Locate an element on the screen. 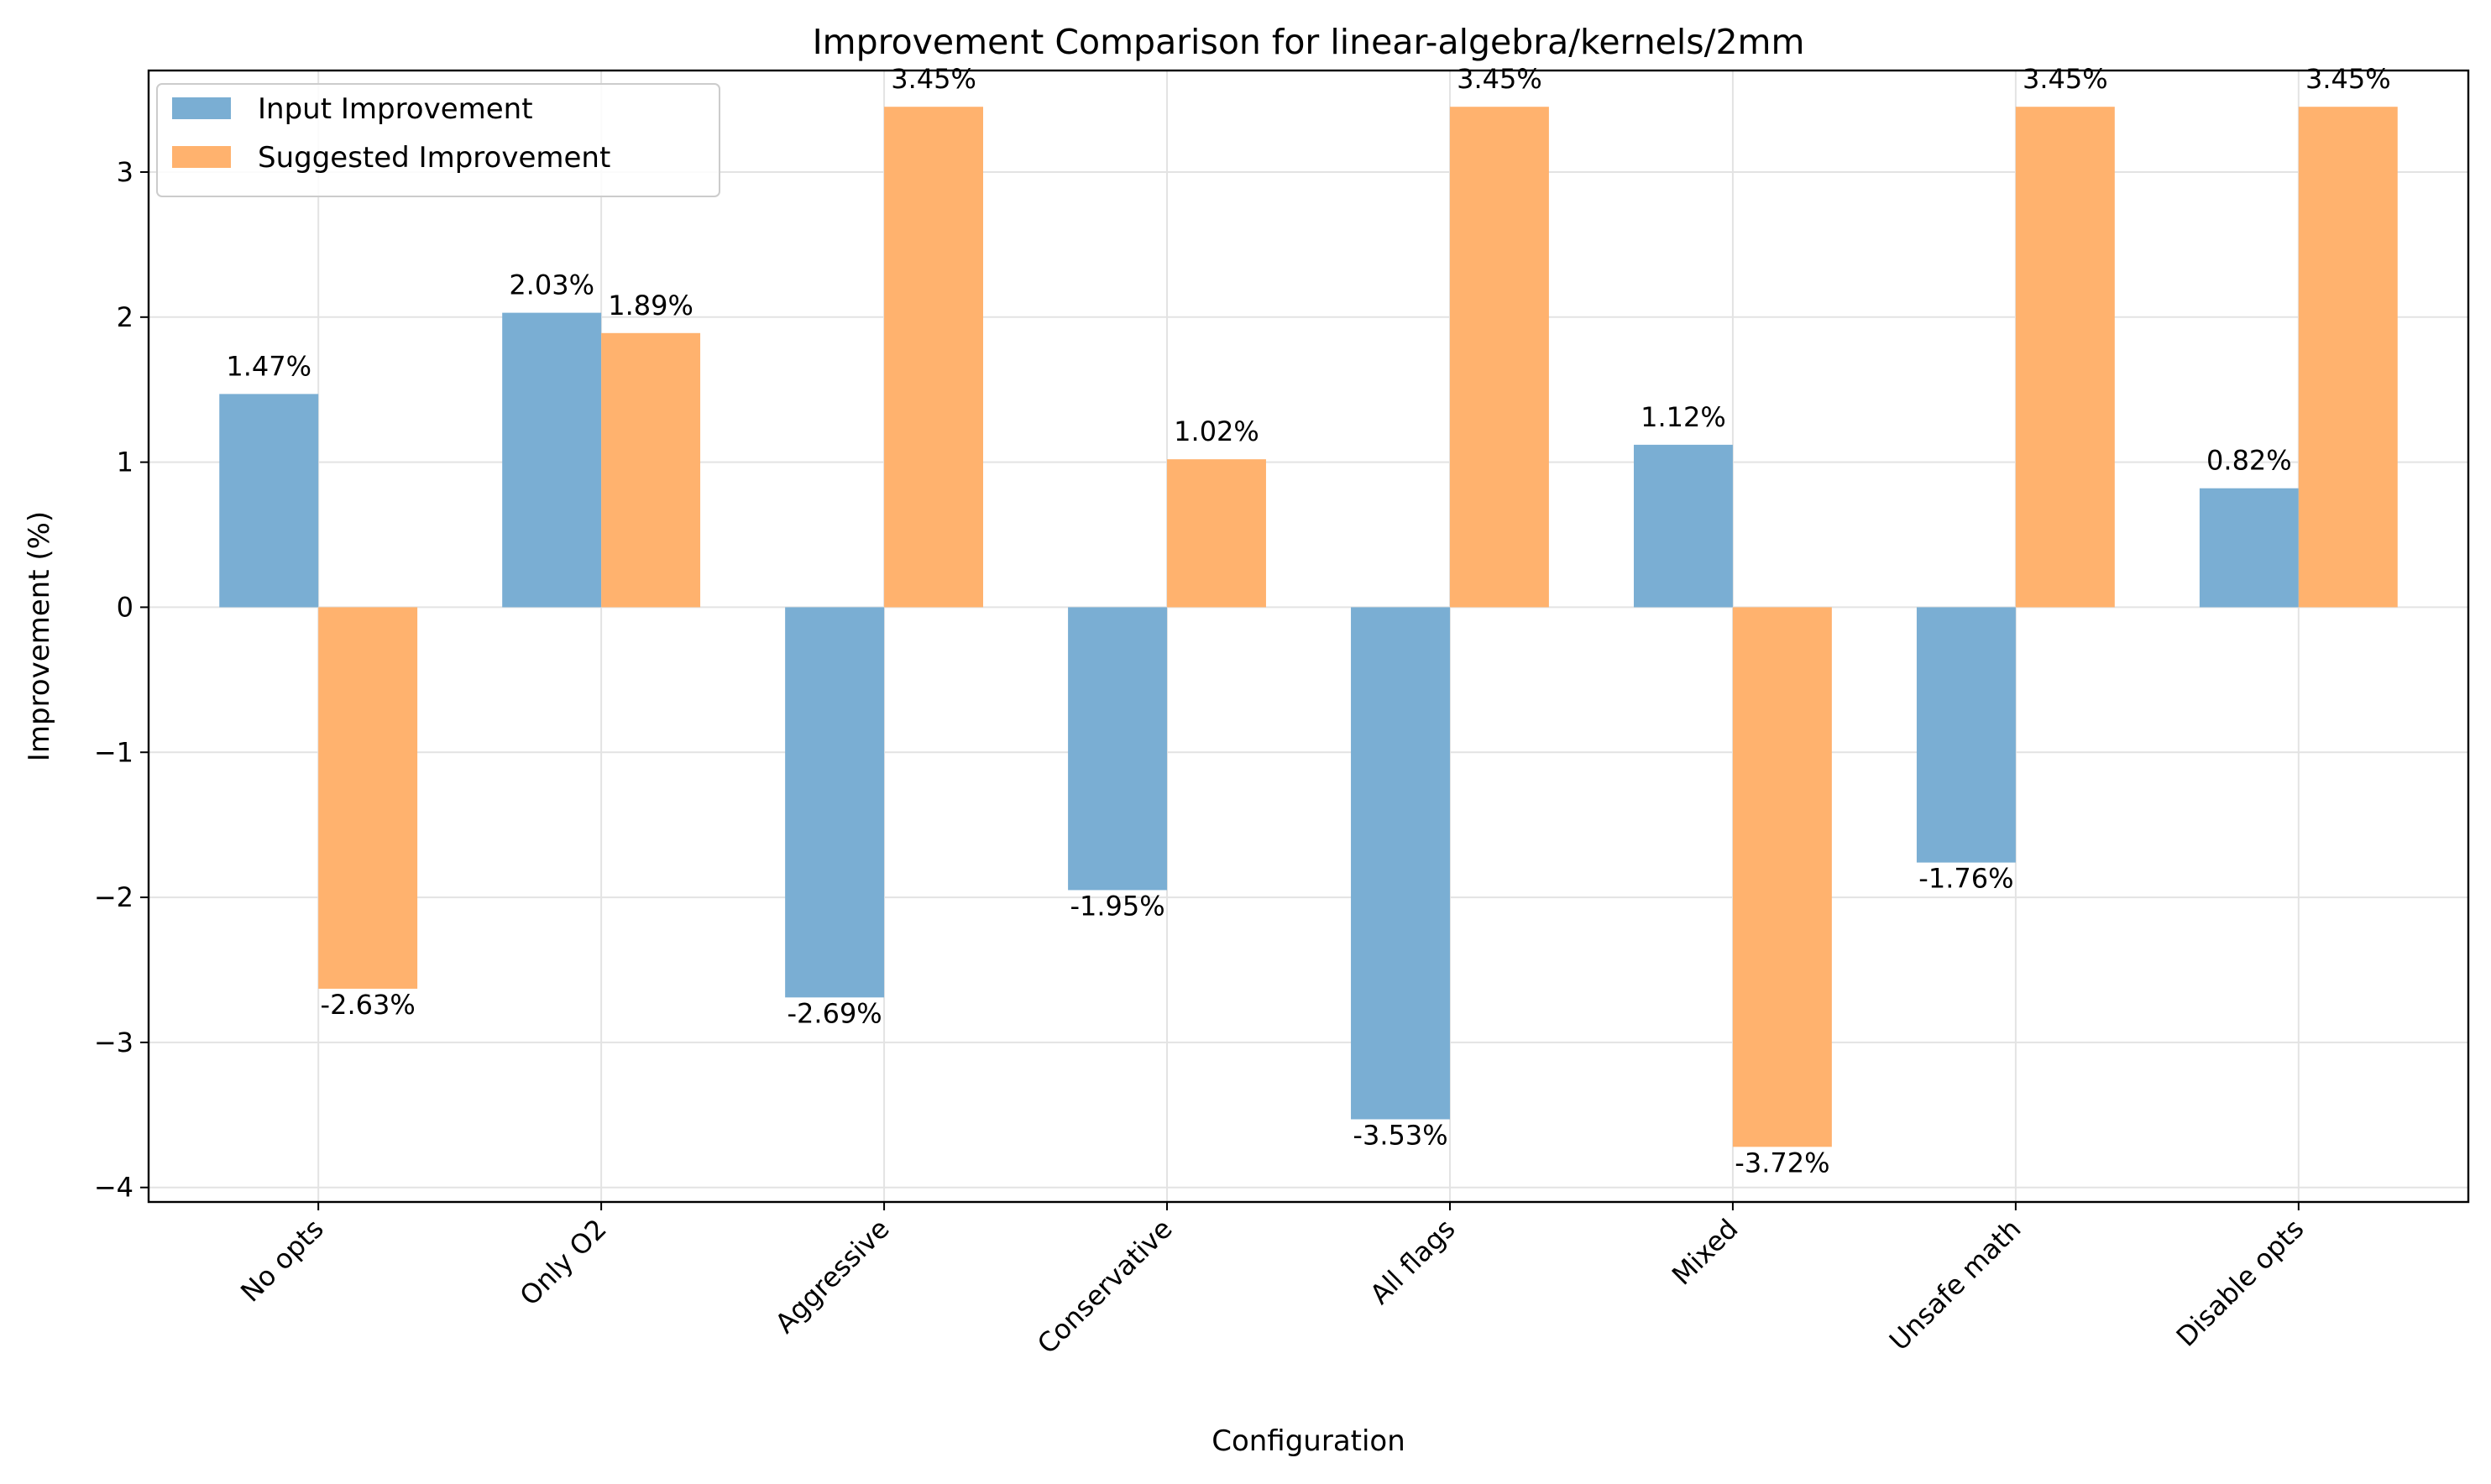  x-axis-title: Configuration is located at coordinates (1308, 1441).